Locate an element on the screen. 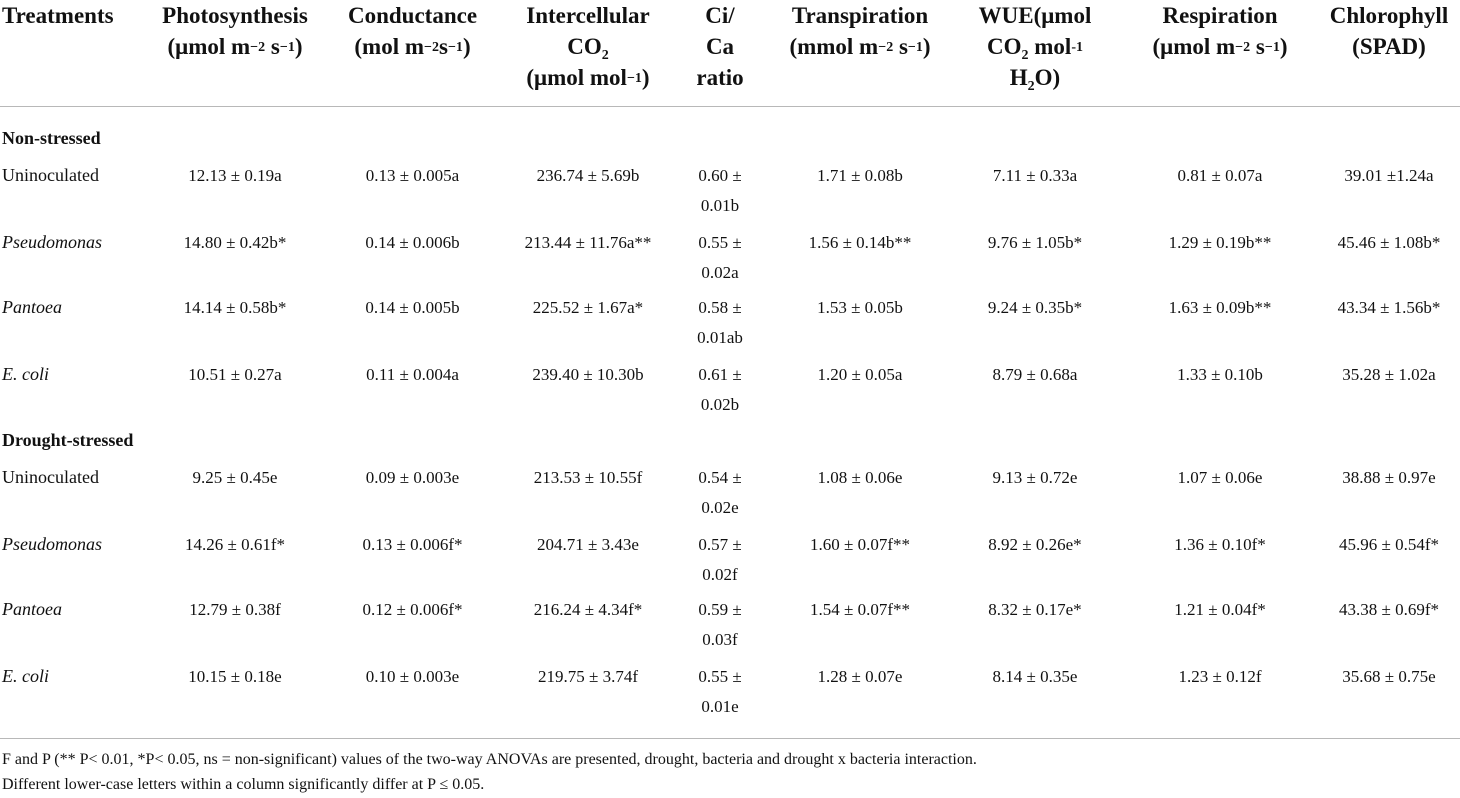 This screenshot has width=1460, height=798. cell-wue: 7.11 ± 0.33a is located at coordinates (1035, 175).